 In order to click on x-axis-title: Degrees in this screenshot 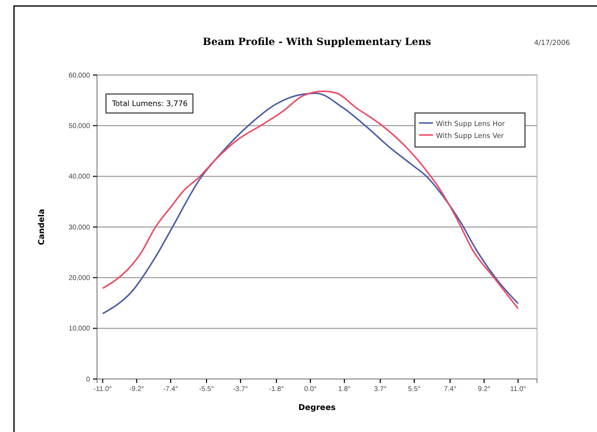, I will do `click(317, 407)`.